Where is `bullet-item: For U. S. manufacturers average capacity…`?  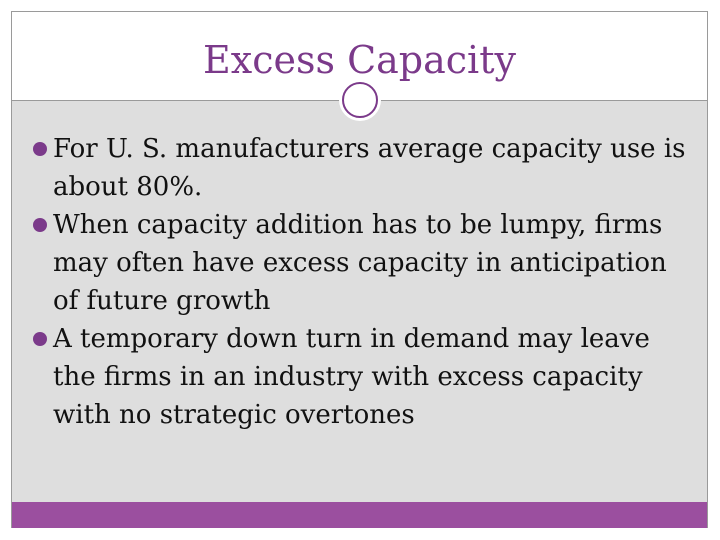
bullet-item: For U. S. manufacturers average capacity… is located at coordinates (362, 168).